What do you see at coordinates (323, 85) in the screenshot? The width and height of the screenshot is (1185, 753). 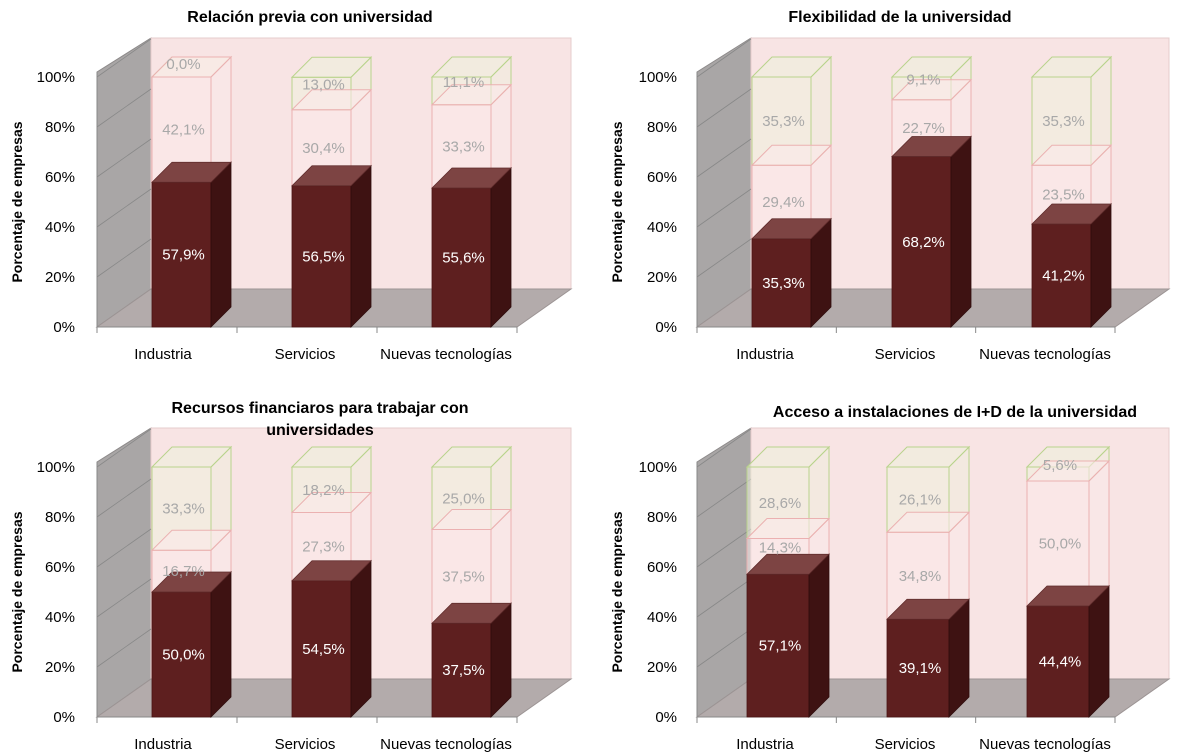 I see `data-label: 13,0%` at bounding box center [323, 85].